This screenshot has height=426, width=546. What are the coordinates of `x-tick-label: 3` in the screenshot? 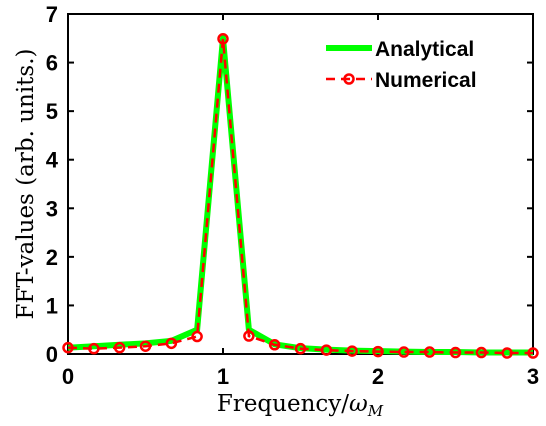 It's located at (533, 376).